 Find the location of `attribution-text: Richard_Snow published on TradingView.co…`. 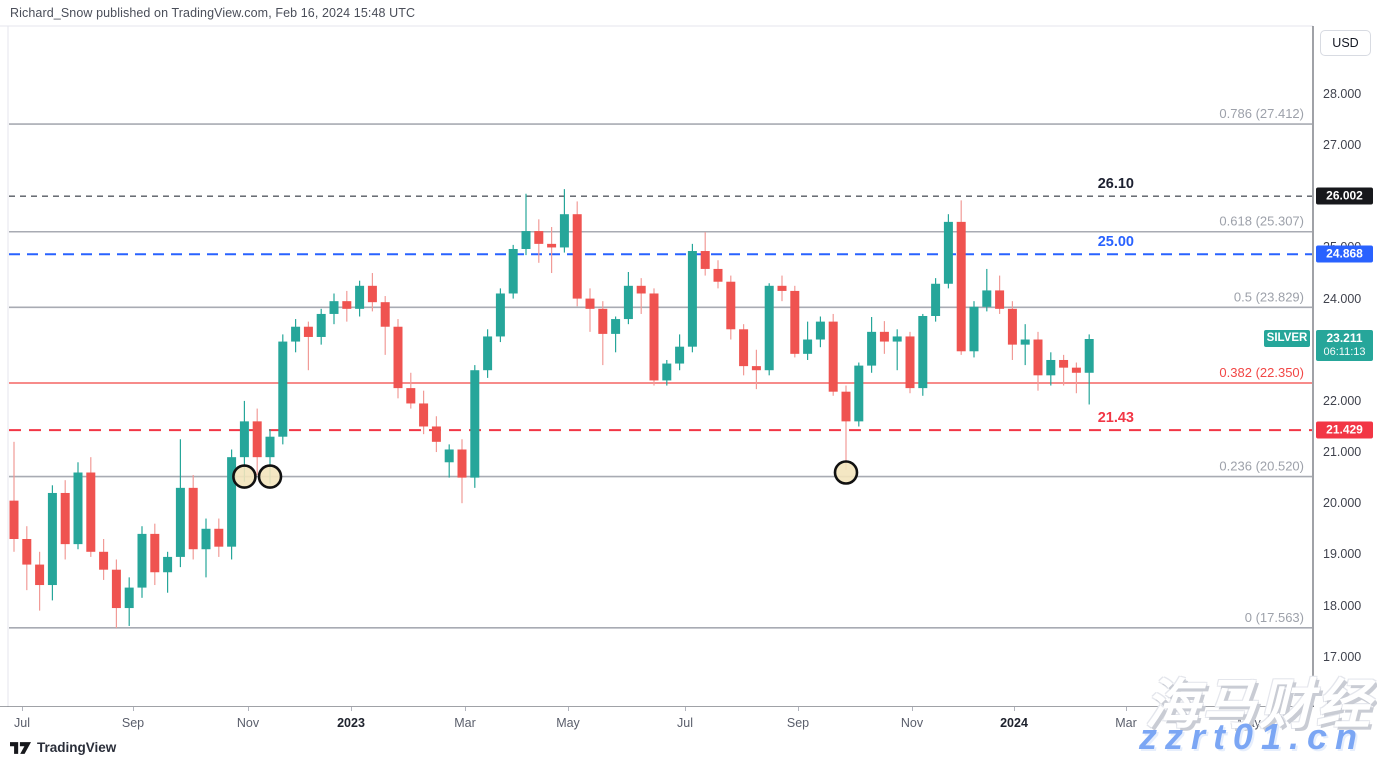

attribution-text: Richard_Snow published on TradingView.co… is located at coordinates (213, 13).